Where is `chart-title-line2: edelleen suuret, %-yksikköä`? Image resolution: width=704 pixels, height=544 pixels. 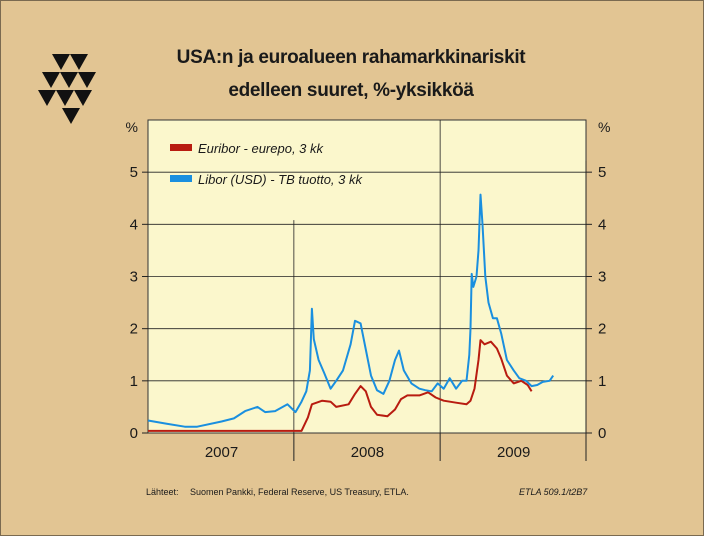
chart-title-line2: edelleen suuret, %-yksikköä is located at coordinates (351, 90).